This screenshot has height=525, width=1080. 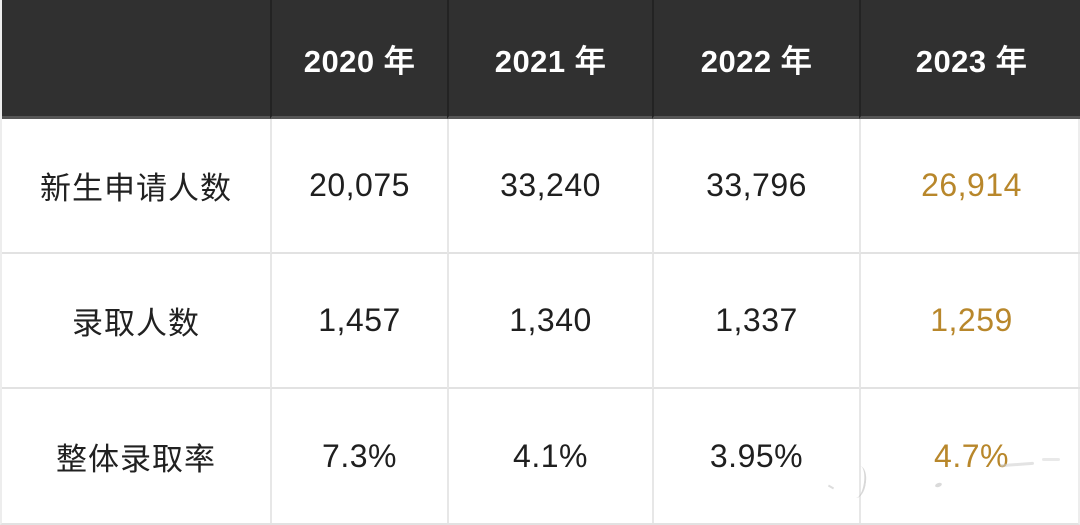 I want to click on applicants-2020: 20,075, so click(x=358, y=186).